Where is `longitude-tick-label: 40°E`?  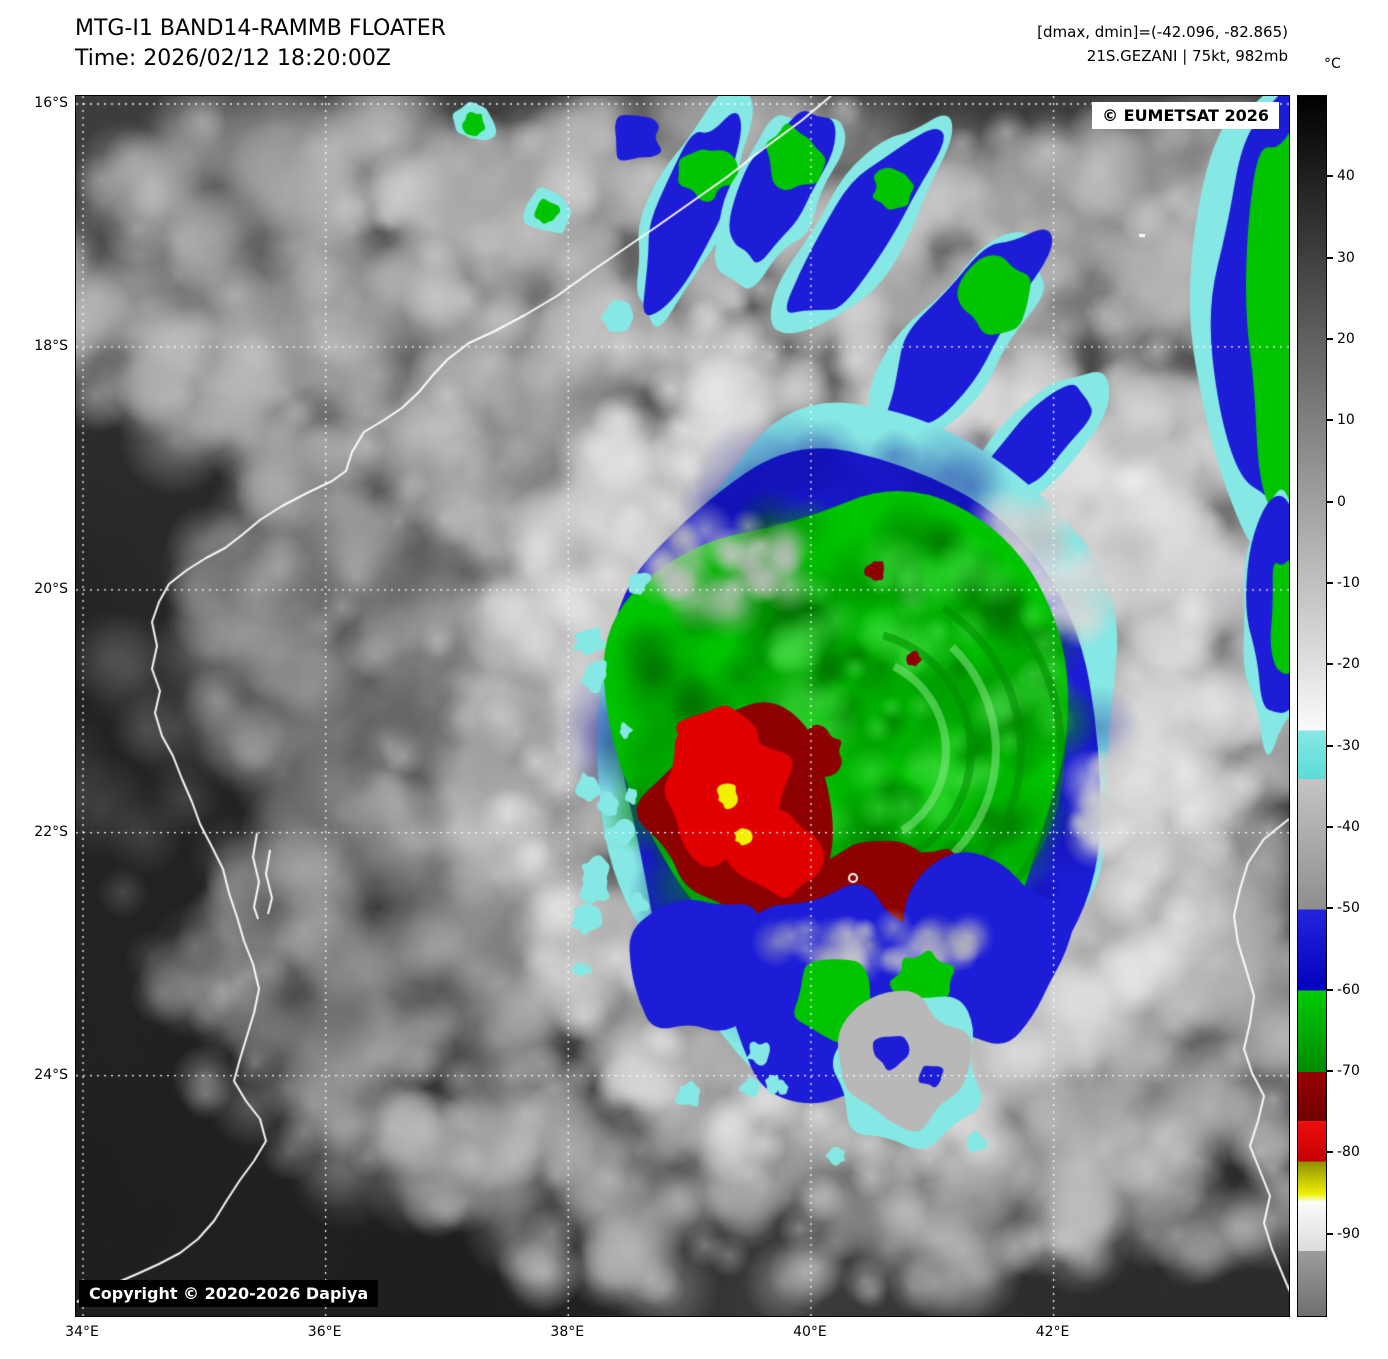 longitude-tick-label: 40°E is located at coordinates (810, 1332).